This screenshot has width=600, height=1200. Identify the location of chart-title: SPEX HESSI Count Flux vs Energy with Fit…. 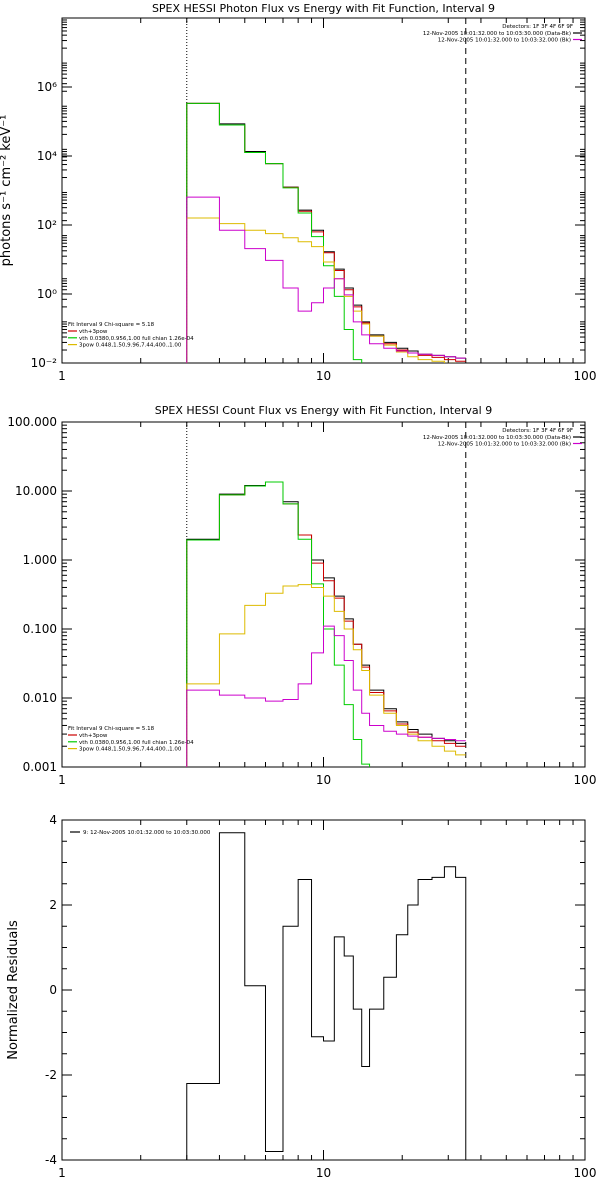
(323, 410).